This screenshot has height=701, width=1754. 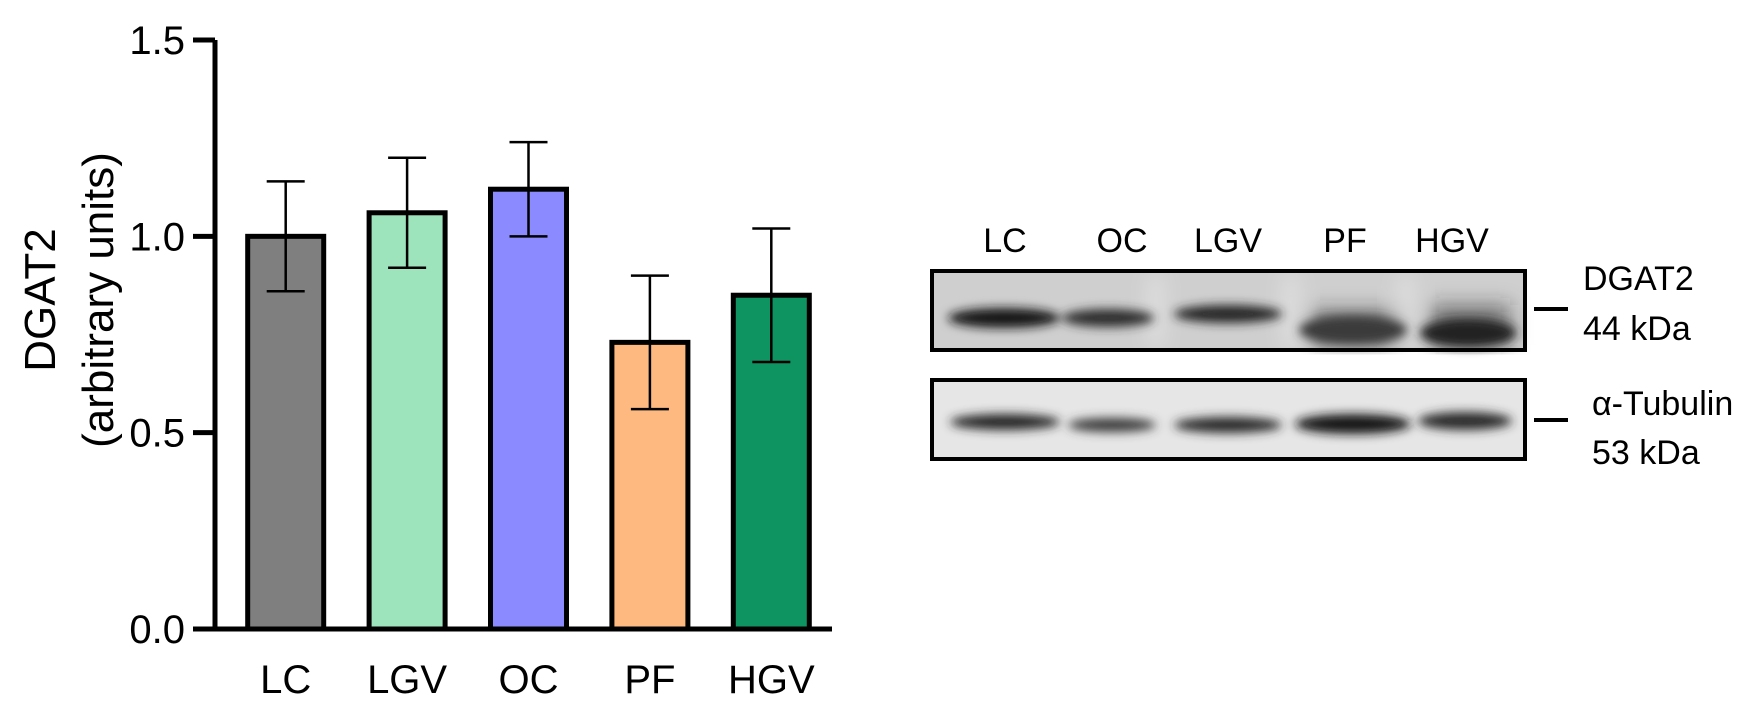 What do you see at coordinates (407, 679) in the screenshot?
I see `x-tick-label-lgv: LGV` at bounding box center [407, 679].